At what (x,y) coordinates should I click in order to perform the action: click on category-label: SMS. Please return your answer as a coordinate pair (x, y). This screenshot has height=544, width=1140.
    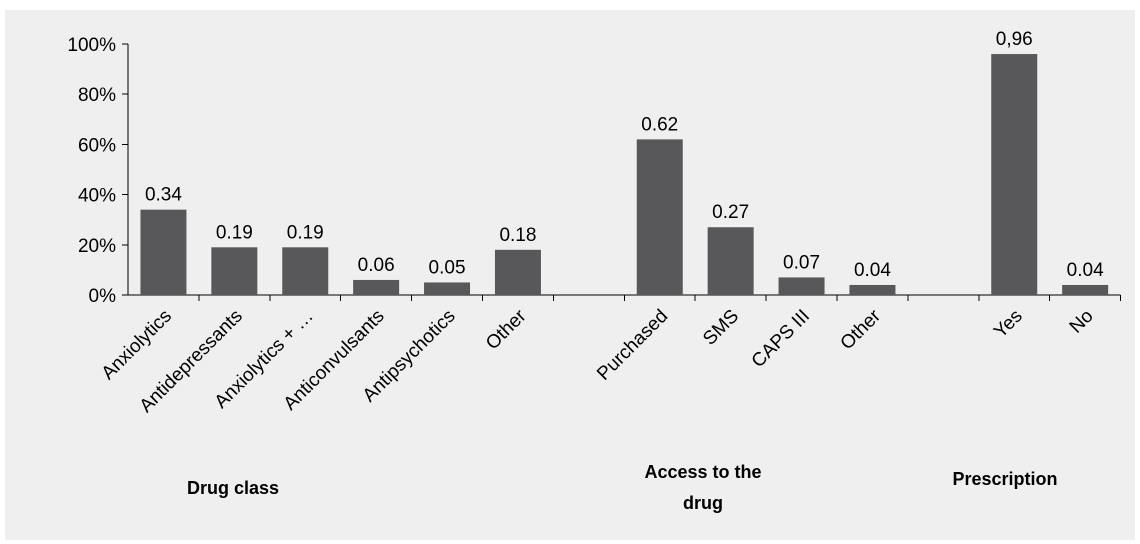
    Looking at the image, I should click on (721, 328).